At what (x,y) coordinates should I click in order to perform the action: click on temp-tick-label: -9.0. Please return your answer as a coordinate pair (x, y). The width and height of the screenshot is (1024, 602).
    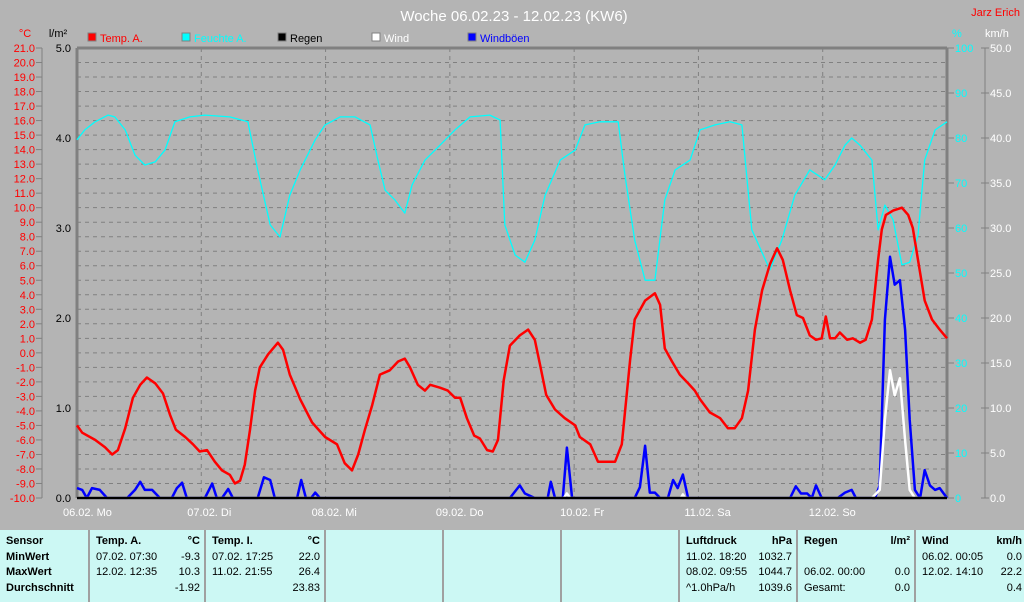
    Looking at the image, I should click on (25, 484).